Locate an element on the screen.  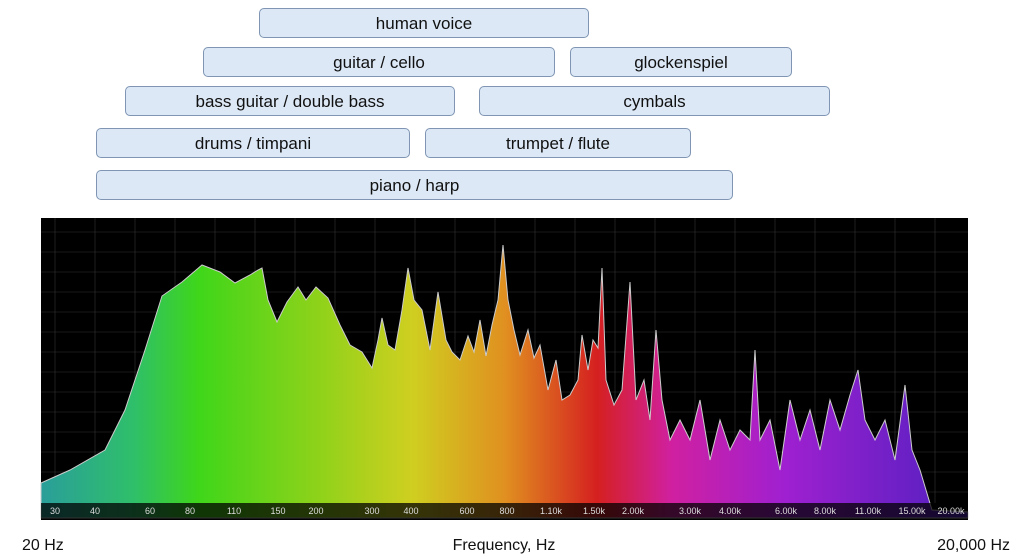
tick-label: 60 is located at coordinates (150, 511).